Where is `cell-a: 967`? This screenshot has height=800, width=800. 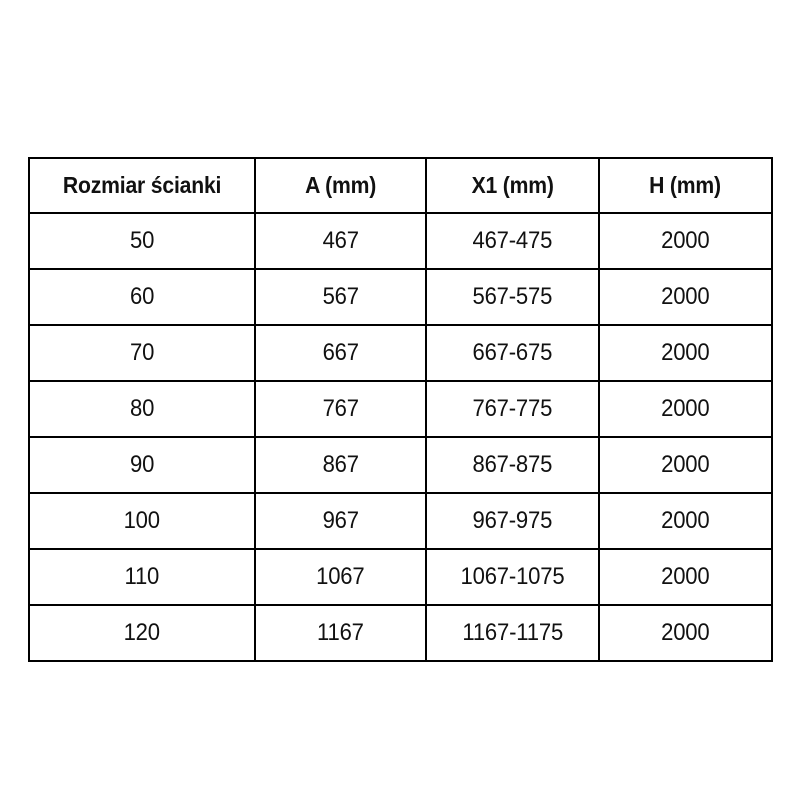
cell-a: 967 is located at coordinates (340, 521).